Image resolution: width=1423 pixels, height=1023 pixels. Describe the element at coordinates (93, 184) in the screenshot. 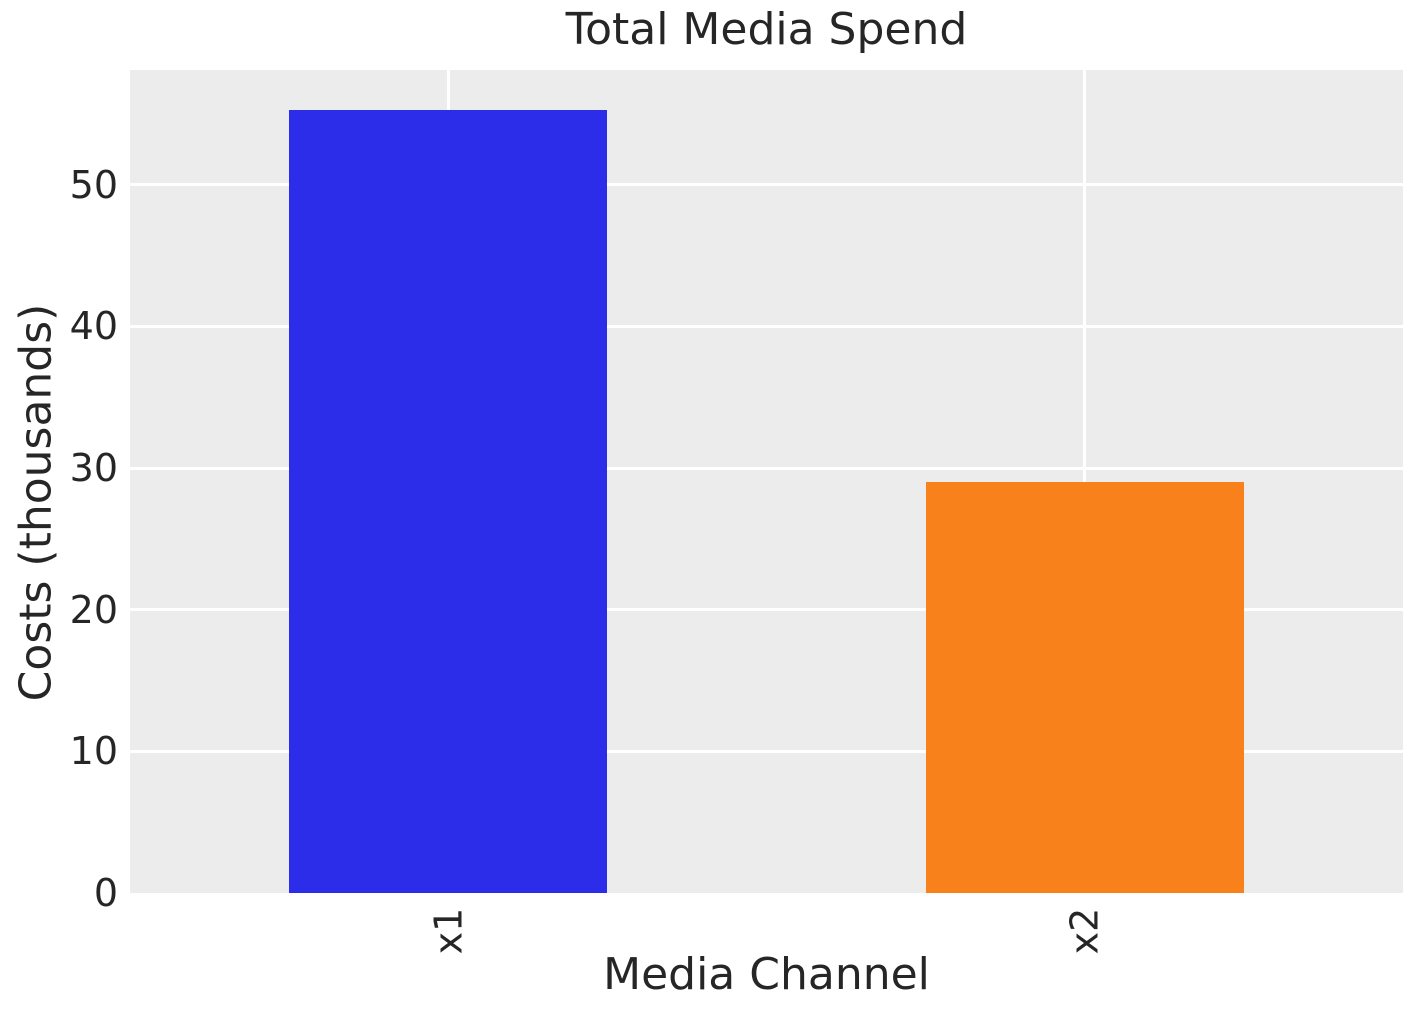

I see `y-tick-label-50: 50` at that location.